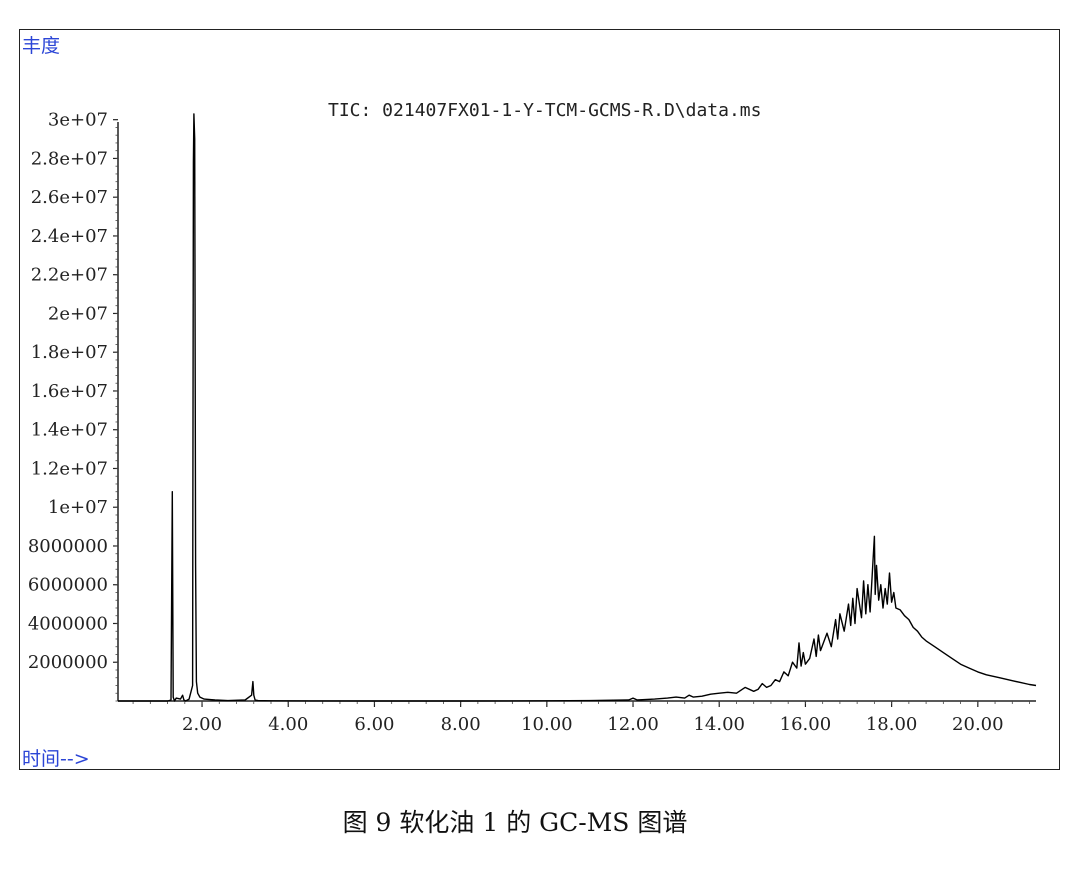 This screenshot has height=872, width=1080. What do you see at coordinates (56, 759) in the screenshot?
I see `x-axis-title: 时间-->` at bounding box center [56, 759].